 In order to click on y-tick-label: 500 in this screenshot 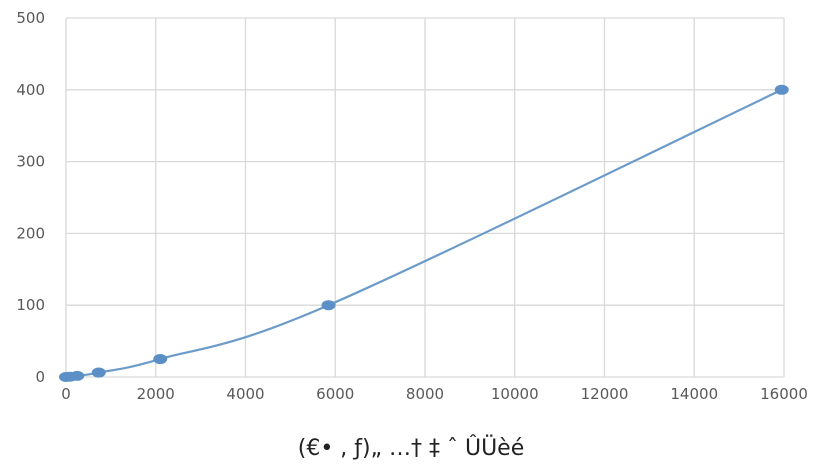, I will do `click(30, 18)`.